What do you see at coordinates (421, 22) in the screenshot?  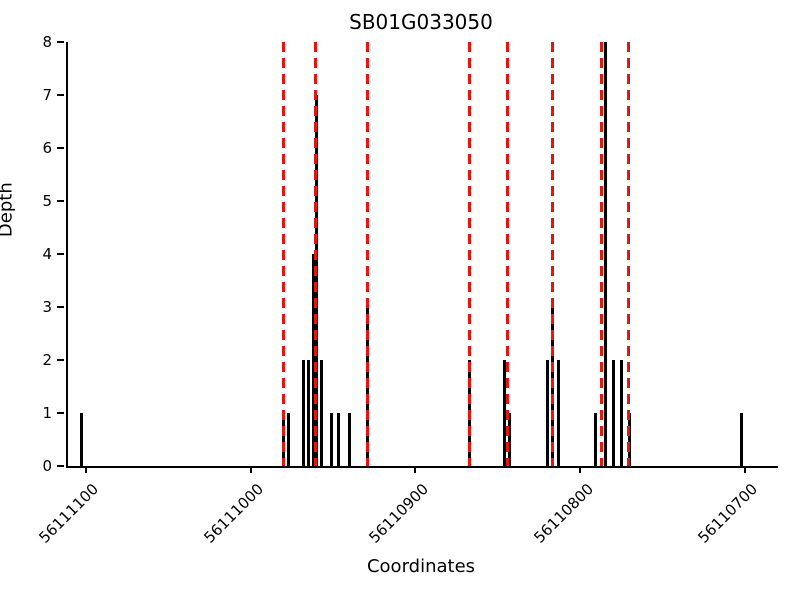 I see `chart-title: SB01G033050` at bounding box center [421, 22].